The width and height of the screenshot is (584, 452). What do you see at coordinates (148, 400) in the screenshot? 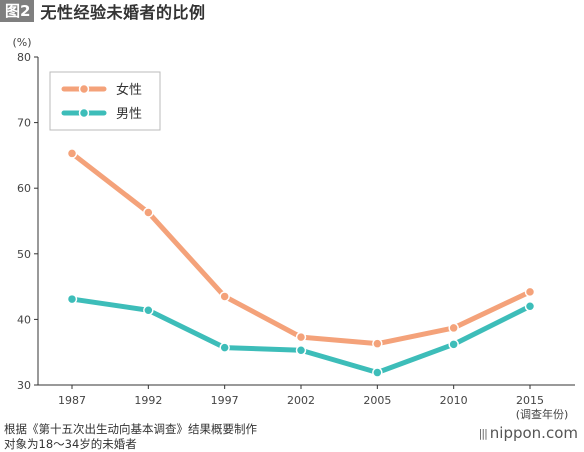
I see `x-tick-label: 1992` at bounding box center [148, 400].